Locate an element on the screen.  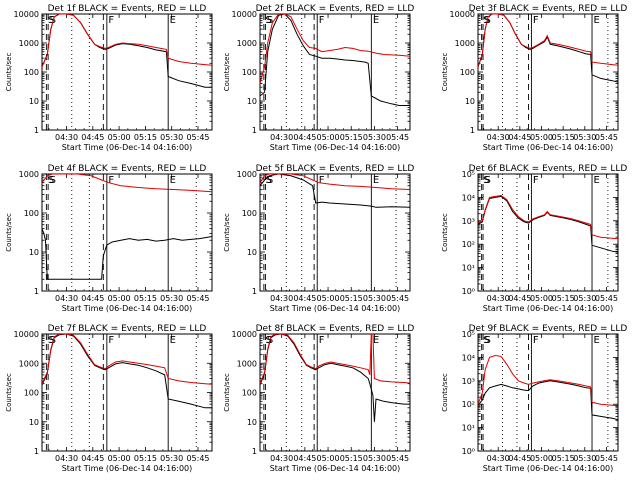
panel-title: Det 6f BLACK = Events, RED = LLD is located at coordinates (548, 169).